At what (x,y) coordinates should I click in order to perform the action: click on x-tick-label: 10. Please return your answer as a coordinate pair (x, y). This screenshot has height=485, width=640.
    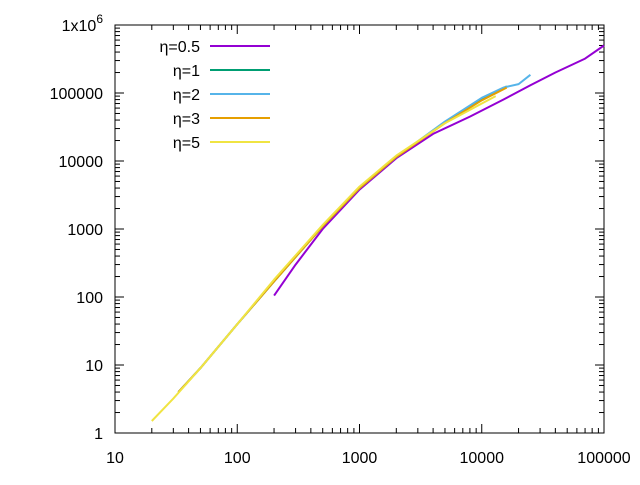
    Looking at the image, I should click on (115, 458).